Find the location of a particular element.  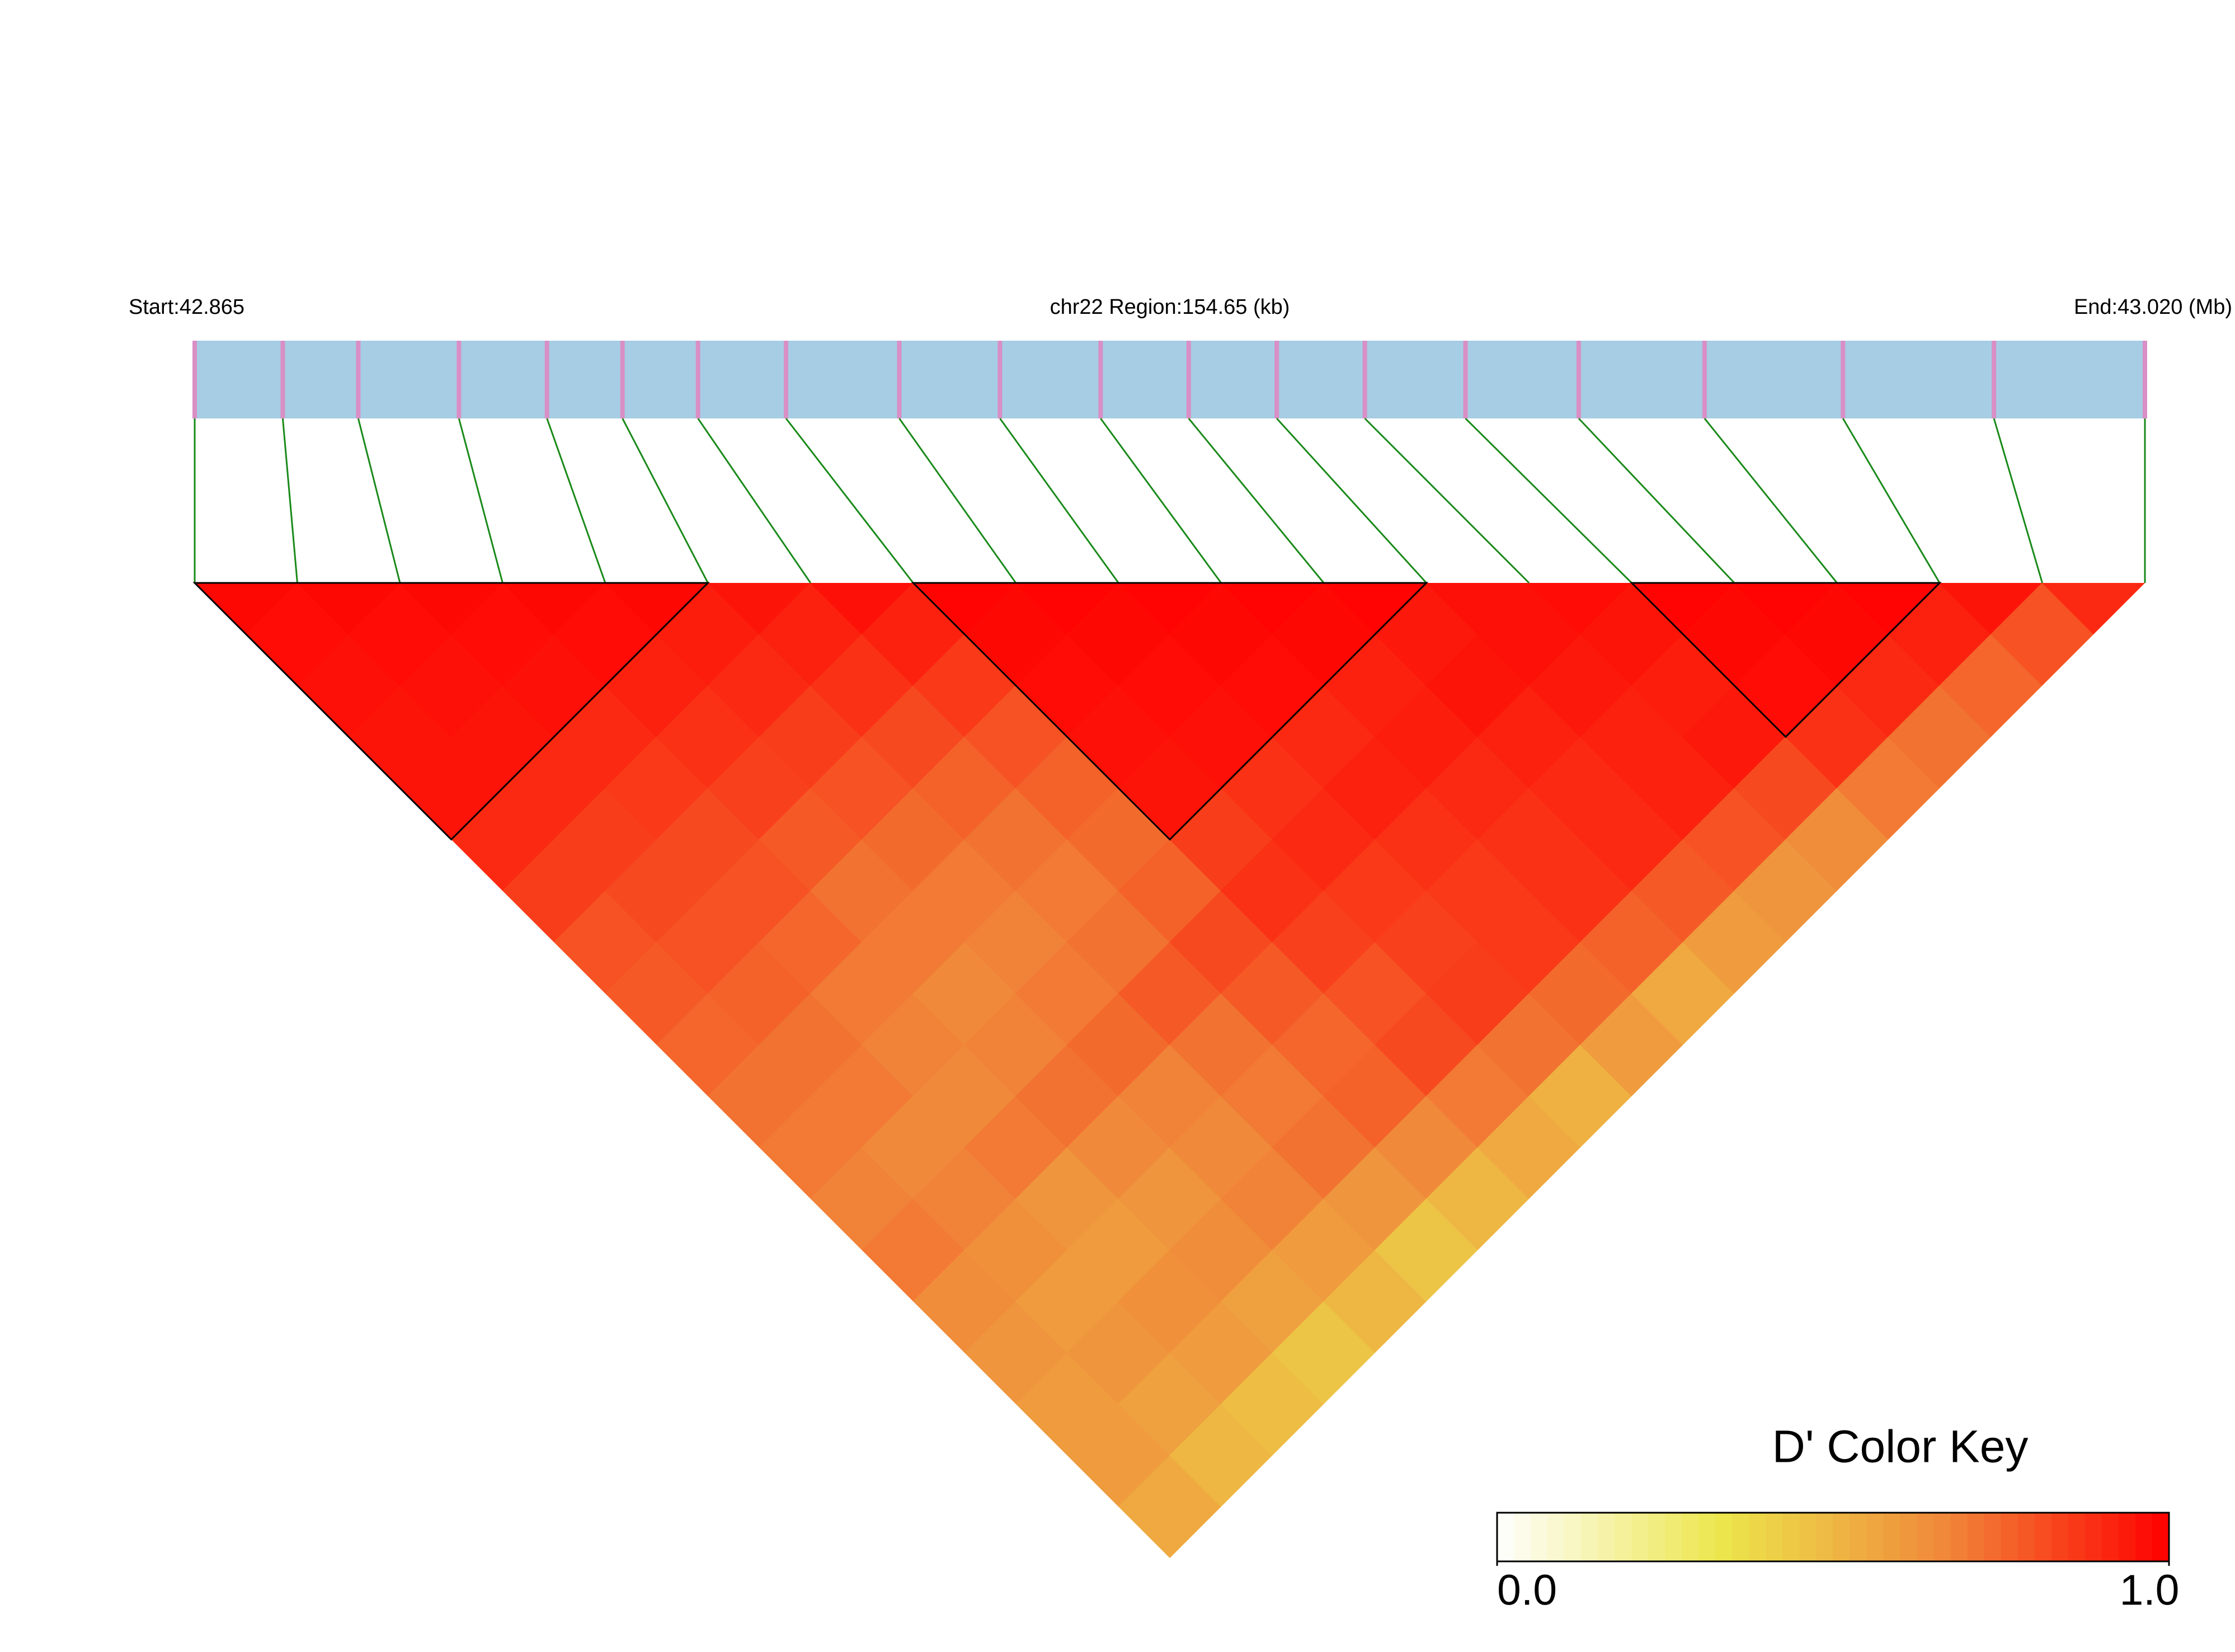

color-key-tick-label: 0.0 is located at coordinates (1527, 1590).